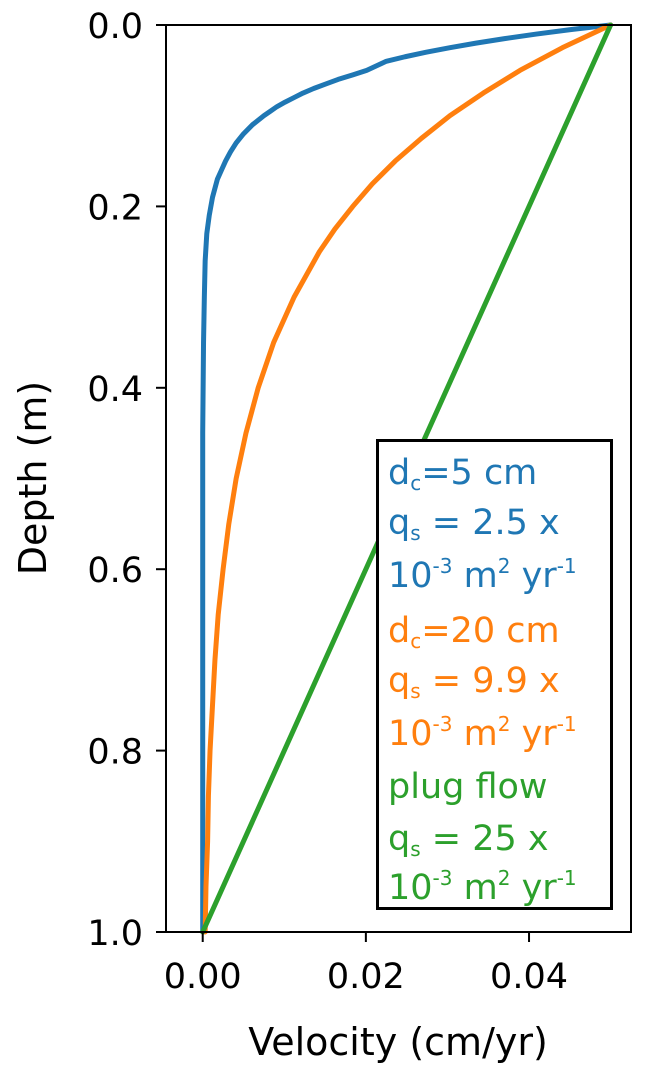 The width and height of the screenshot is (647, 1075). I want to click on y-axis-ticks: 0.0 0.2 0.4 0.6 0.8 1.0, so click(126, 480).